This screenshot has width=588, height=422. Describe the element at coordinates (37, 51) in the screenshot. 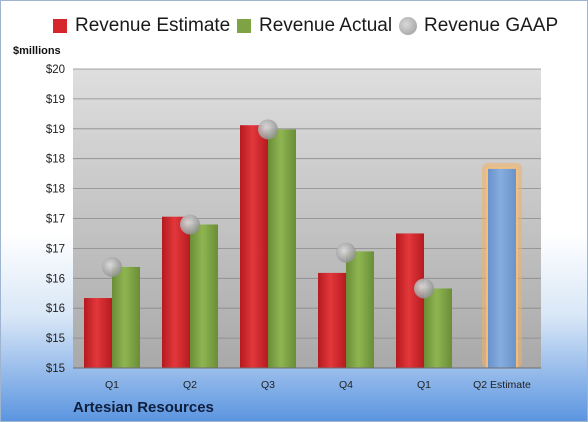

I see `y-axis-units-label: $millions` at that location.